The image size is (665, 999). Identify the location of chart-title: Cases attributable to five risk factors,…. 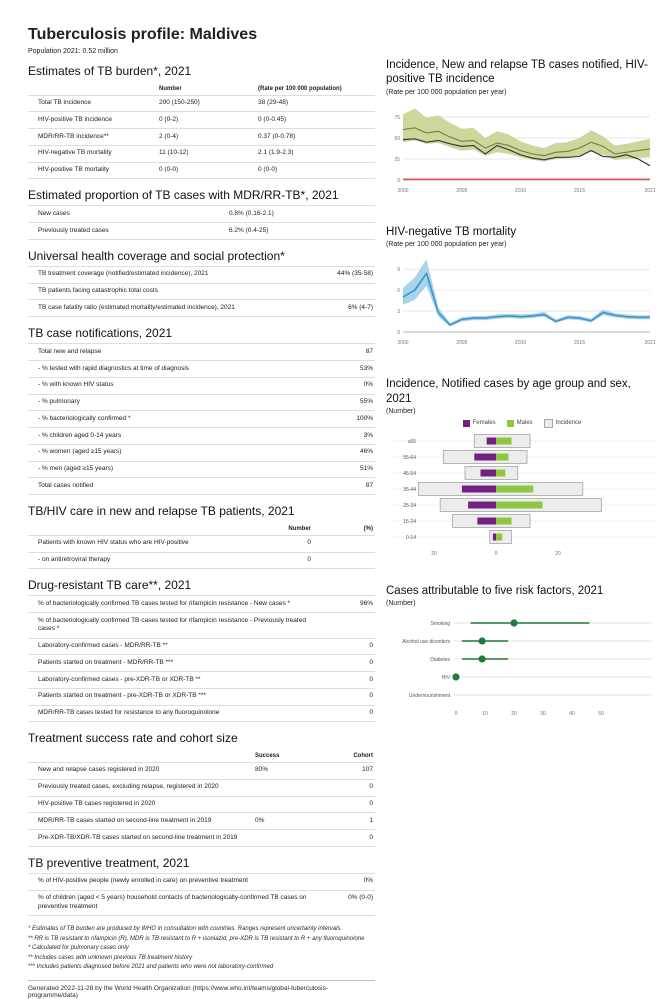
(495, 590).